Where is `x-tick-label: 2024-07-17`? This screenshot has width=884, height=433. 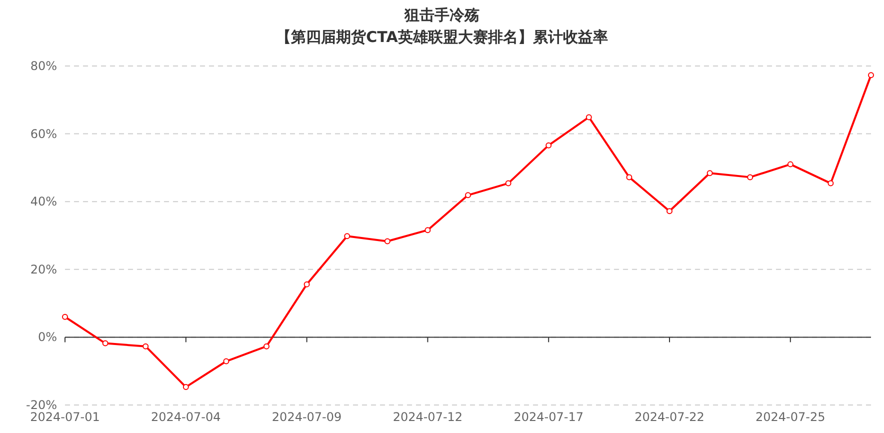
x-tick-label: 2024-07-17 is located at coordinates (549, 417).